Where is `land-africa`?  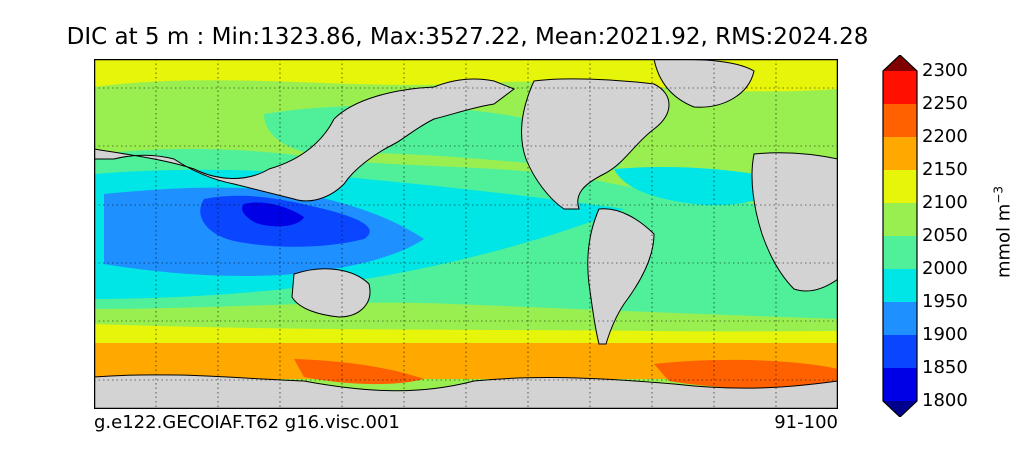 land-africa is located at coordinates (794, 222).